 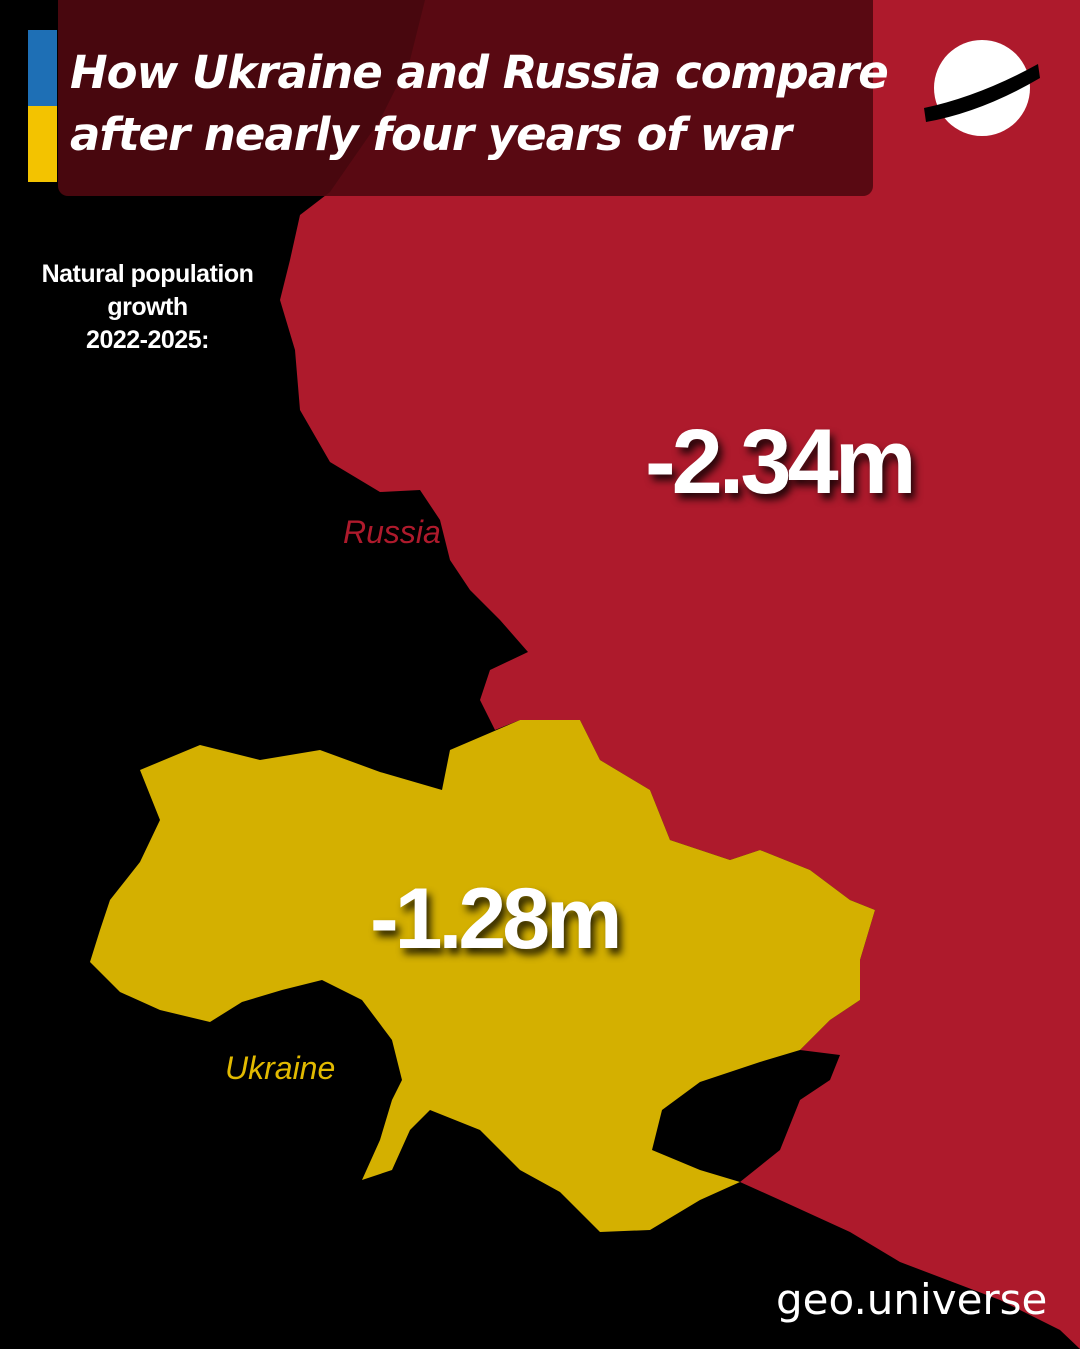 I want to click on subtitle: Natural population growth 2022-2025:, so click(x=147, y=307).